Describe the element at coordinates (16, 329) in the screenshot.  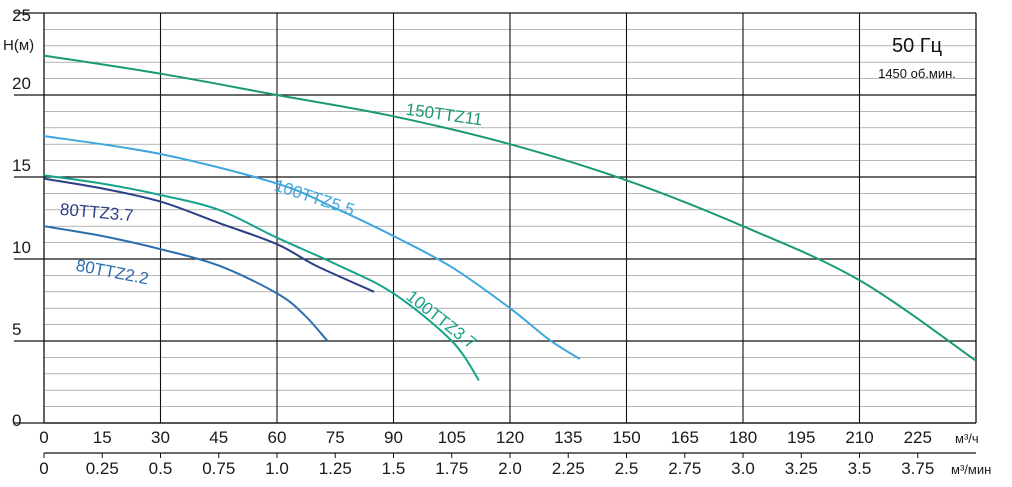
I see `y-tick-label: 5` at that location.